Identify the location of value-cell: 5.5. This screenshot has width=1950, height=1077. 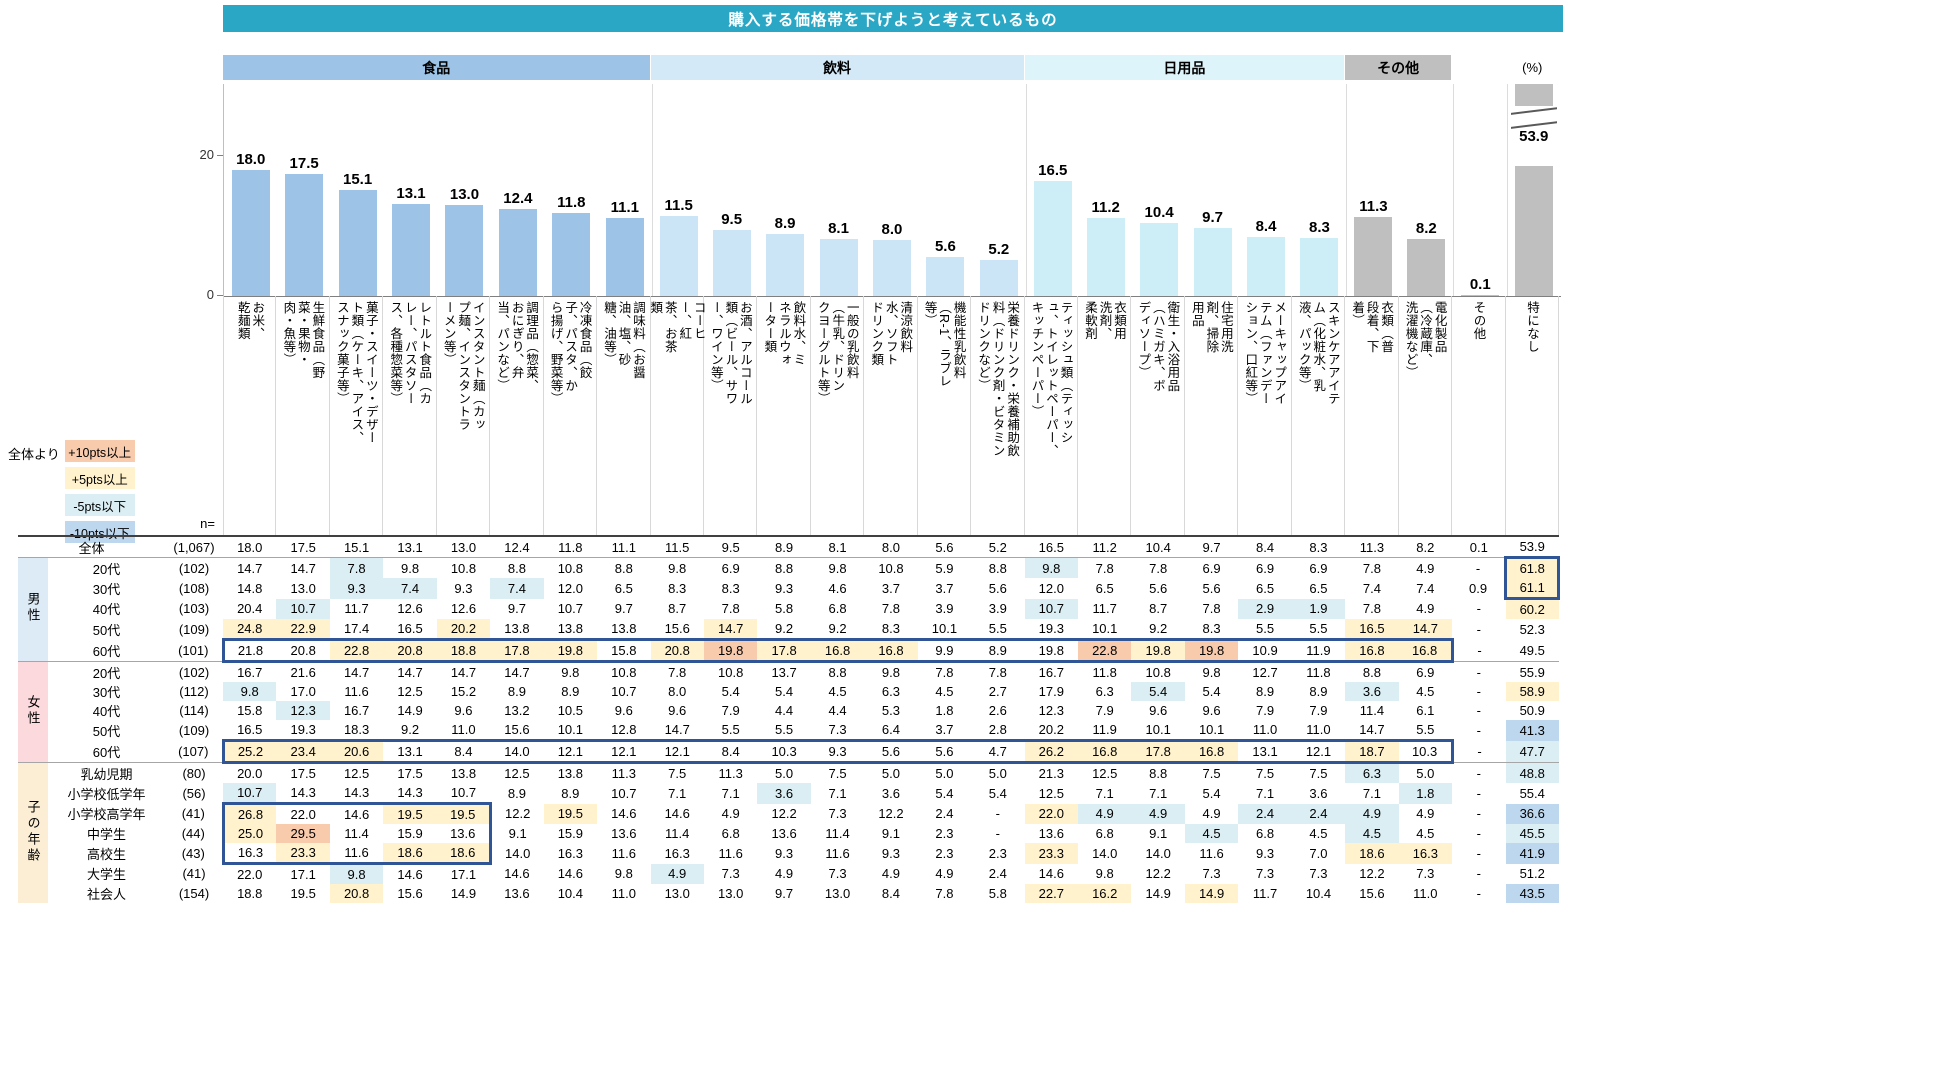
(784, 729).